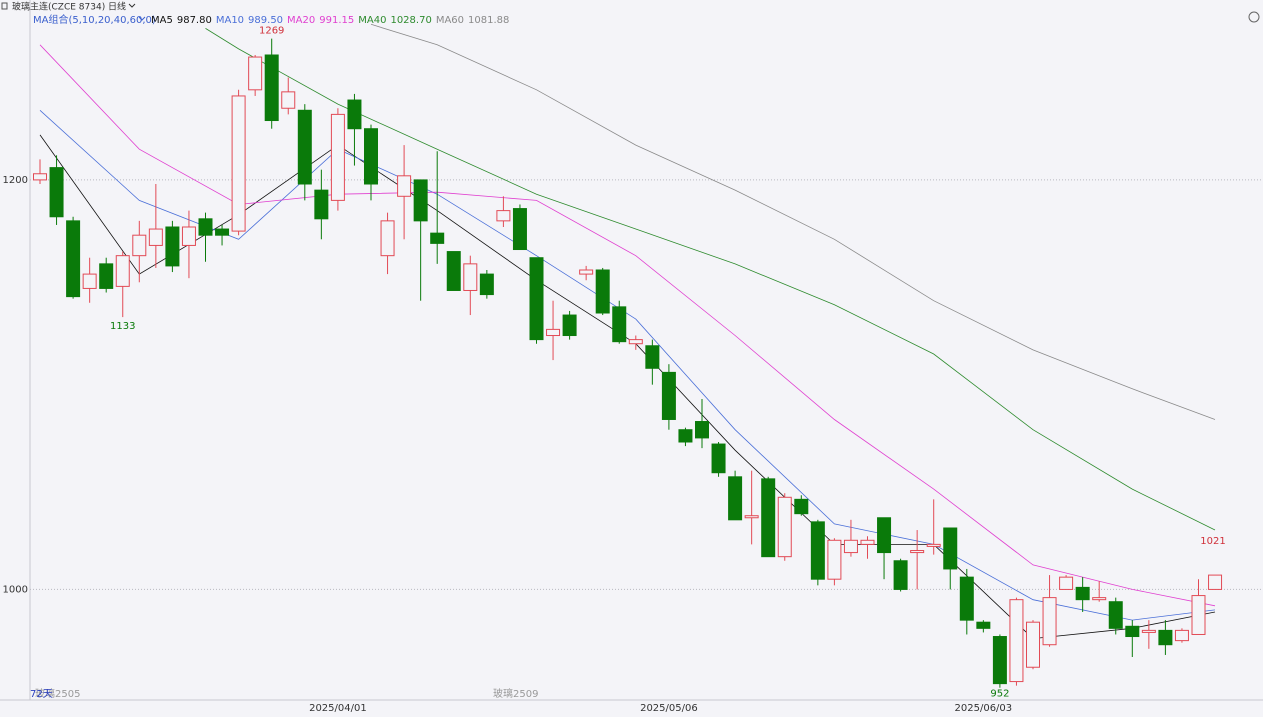  Describe the element at coordinates (271, 31) in the screenshot. I see `annotation: 1269` at that location.